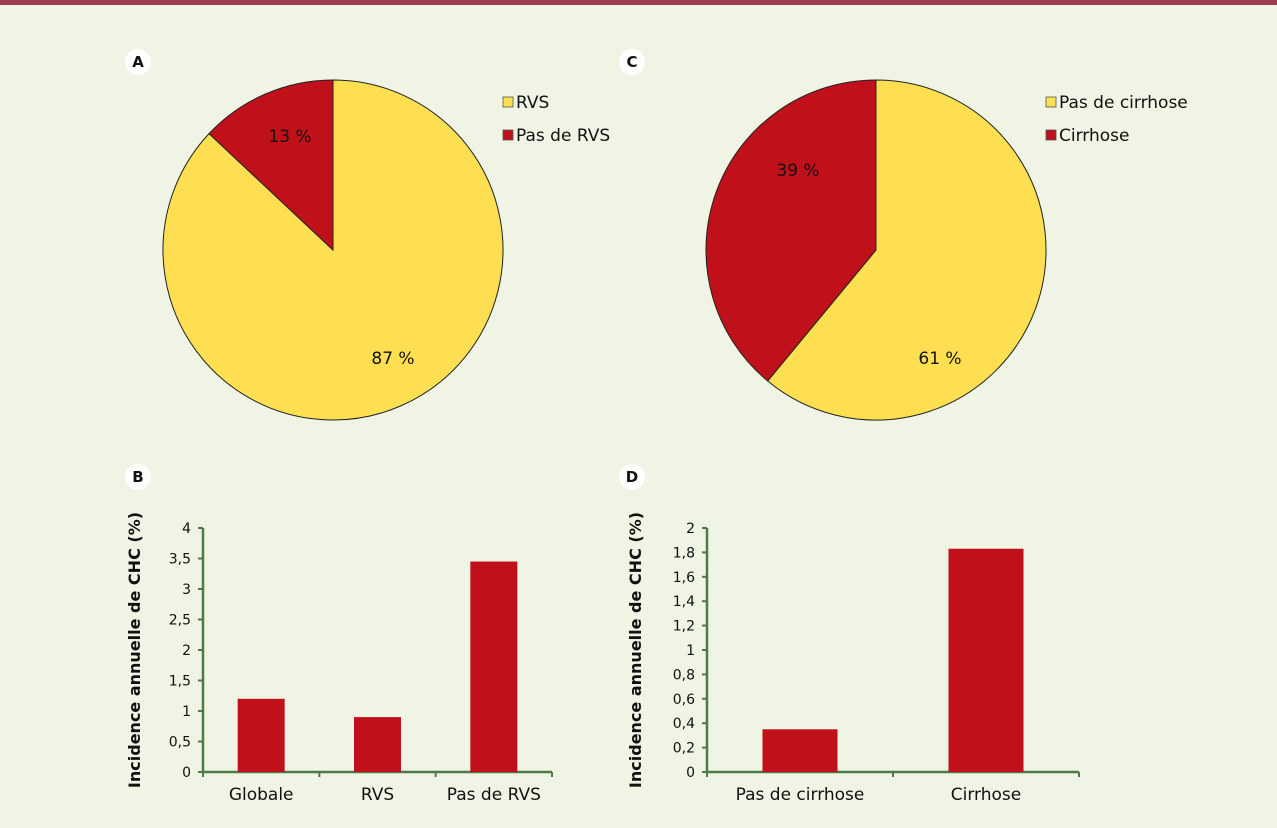  I want to click on y-tick-label: 0,5, so click(180, 743).